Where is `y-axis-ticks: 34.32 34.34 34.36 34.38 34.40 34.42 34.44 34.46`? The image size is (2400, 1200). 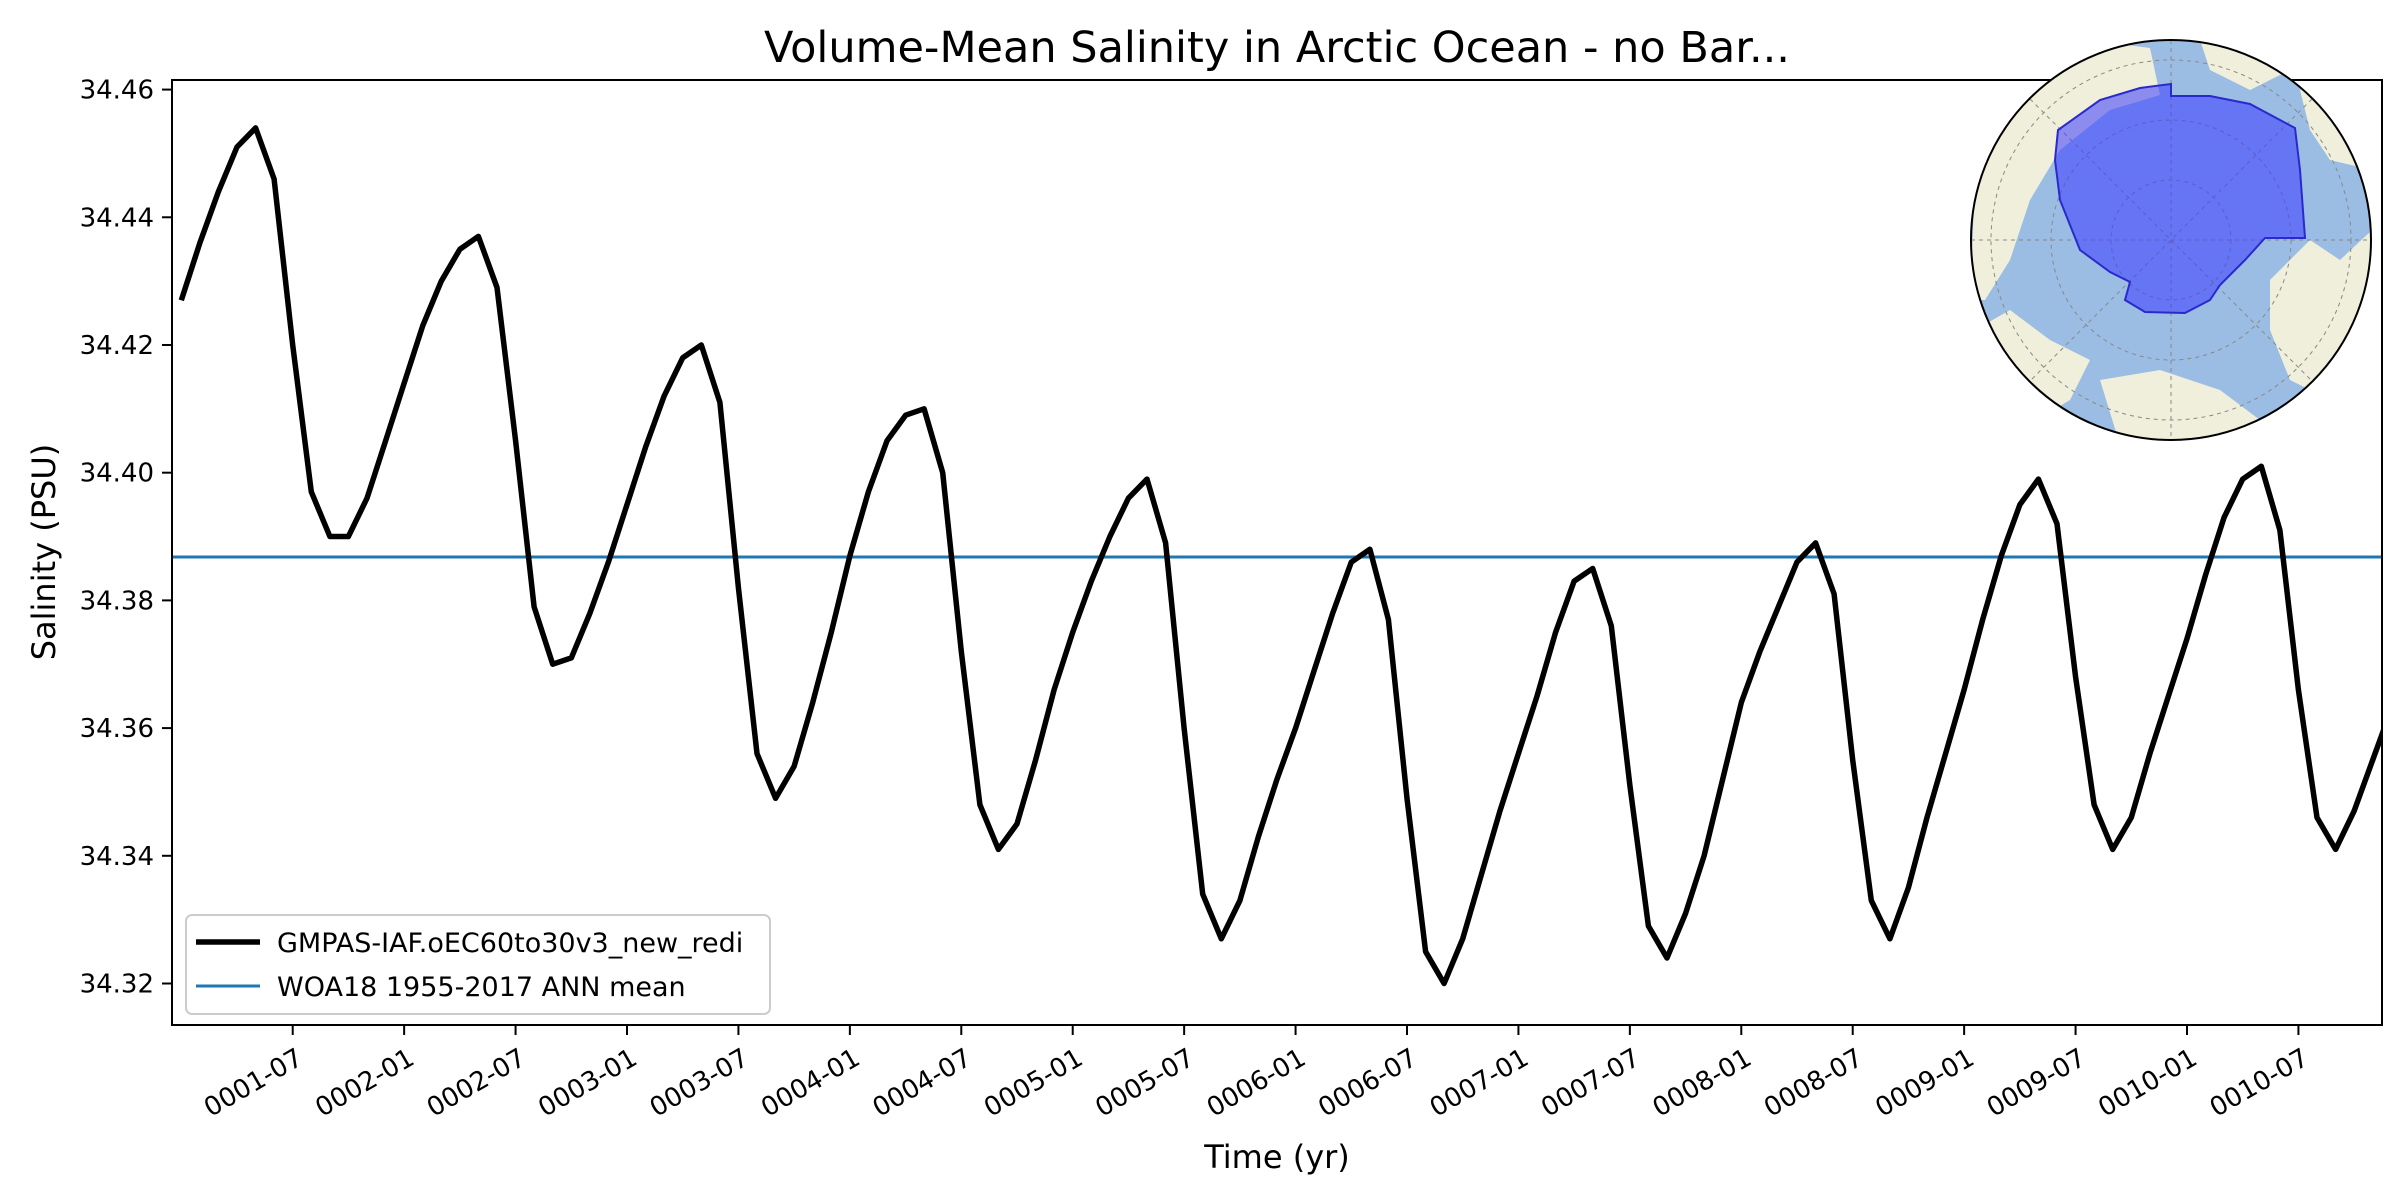 y-axis-ticks: 34.32 34.34 34.36 34.38 34.40 34.42 34.44 34.46 is located at coordinates (126, 537).